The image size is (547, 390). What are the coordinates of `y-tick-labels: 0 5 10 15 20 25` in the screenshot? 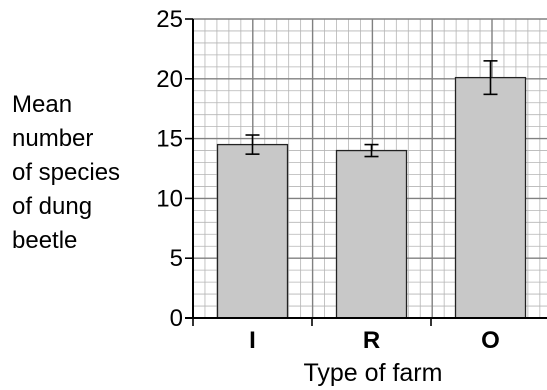 It's located at (169, 169).